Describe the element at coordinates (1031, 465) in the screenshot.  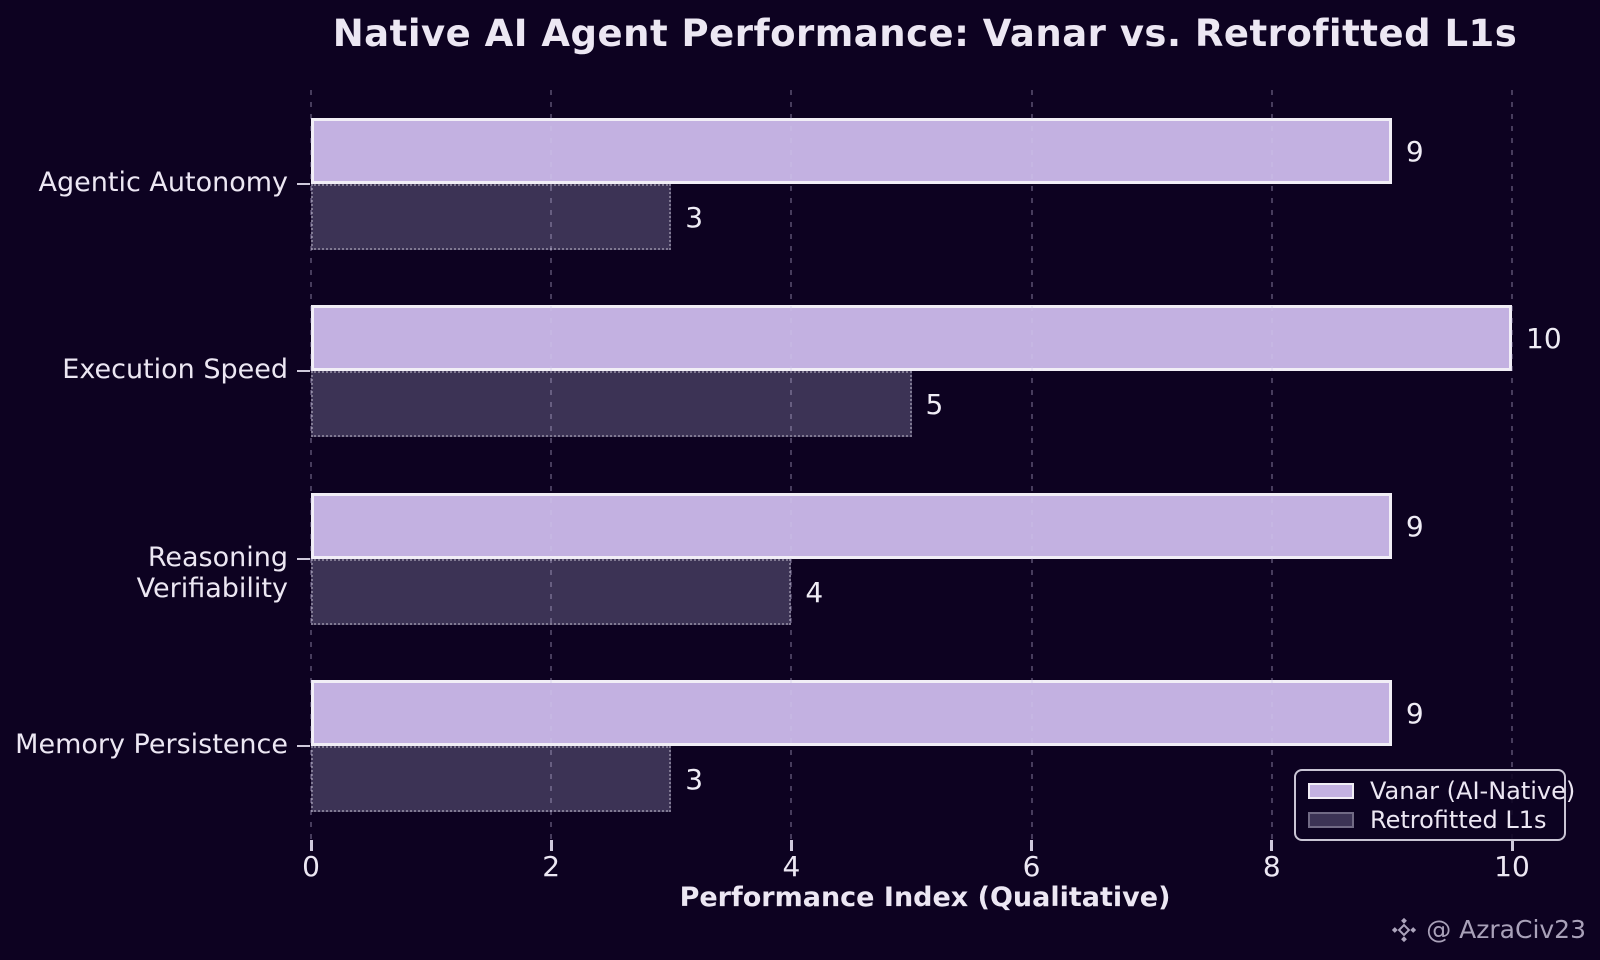
I see `gridline-x6` at that location.